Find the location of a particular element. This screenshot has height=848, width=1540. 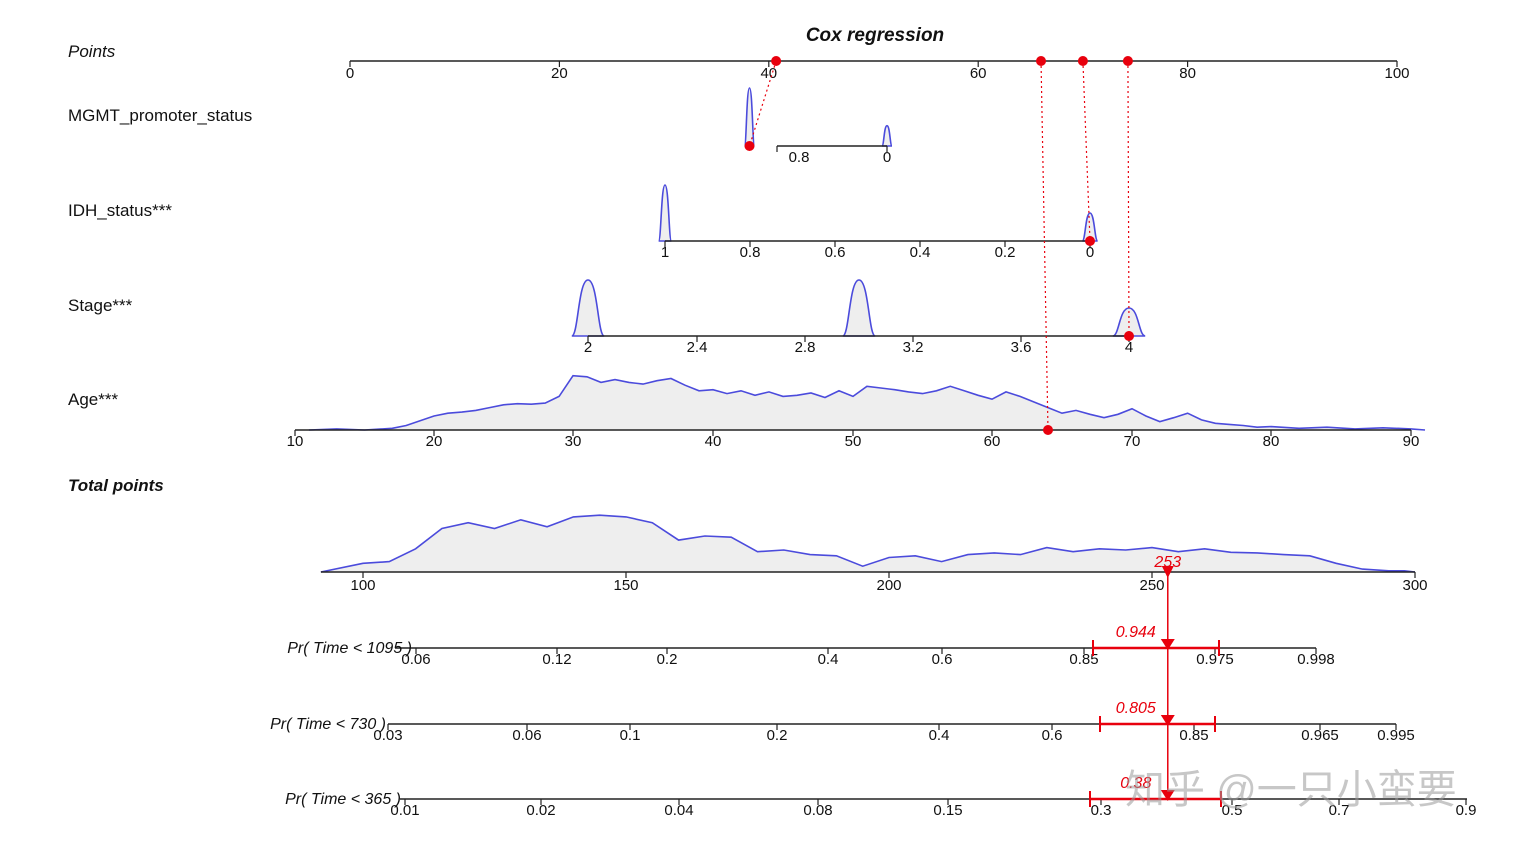

total-density-area is located at coordinates (867, 543).